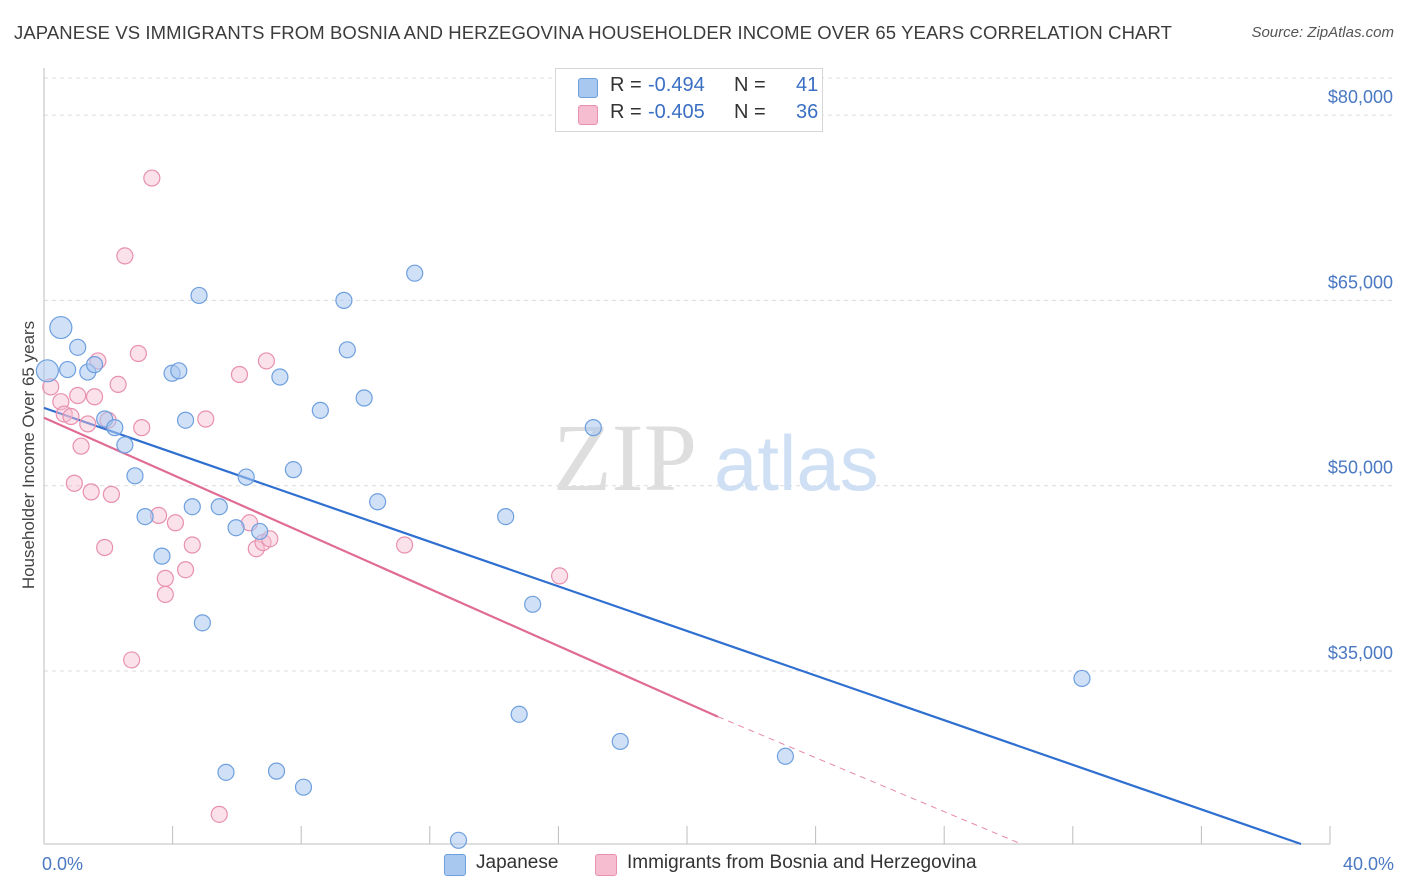 This screenshot has height=892, width=1406. Describe the element at coordinates (455, 865) in the screenshot. I see `bottom-legend-swatch-japanese` at that location.